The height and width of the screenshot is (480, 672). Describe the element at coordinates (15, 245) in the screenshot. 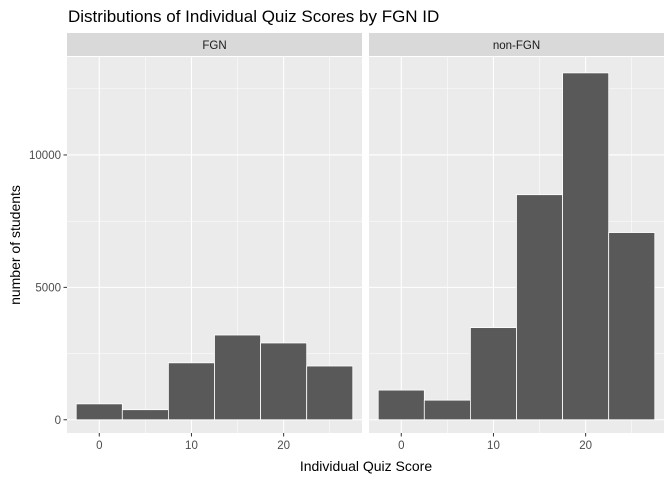

I see `y-axis-title: number of students` at that location.